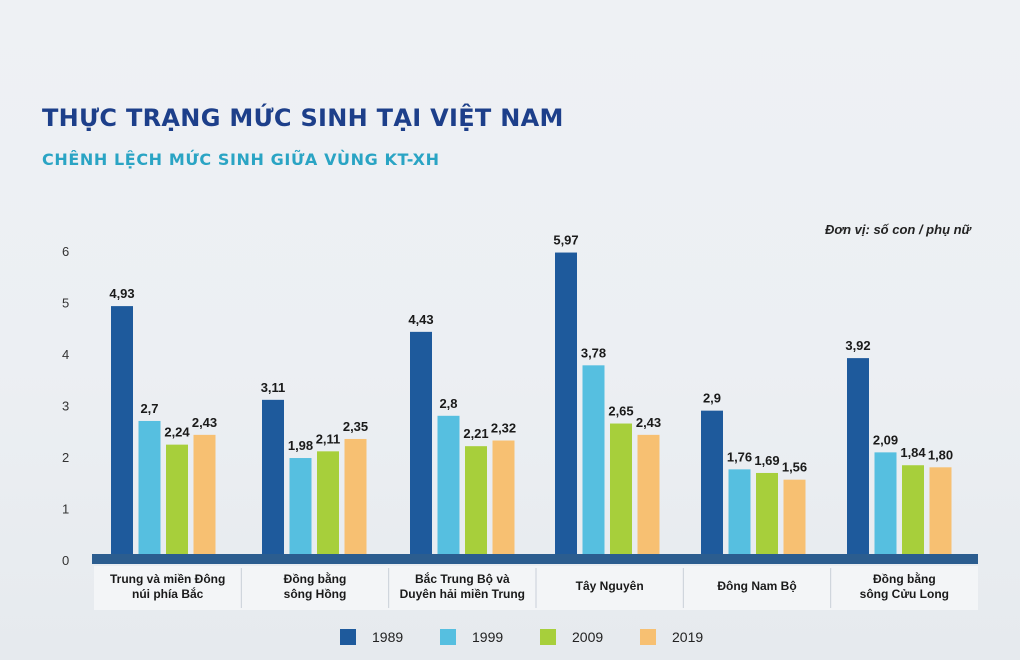  Describe the element at coordinates (303, 118) in the screenshot. I see `chart-title: THỰC TRẠNG MỨC SINH TẠI VIỆT NAM` at that location.